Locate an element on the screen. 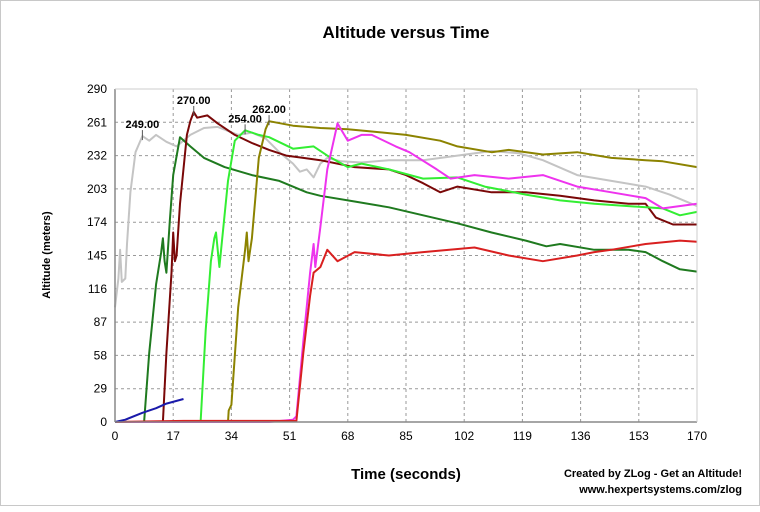 This screenshot has width=760, height=512. y-tick-label: 174 is located at coordinates (97, 222).